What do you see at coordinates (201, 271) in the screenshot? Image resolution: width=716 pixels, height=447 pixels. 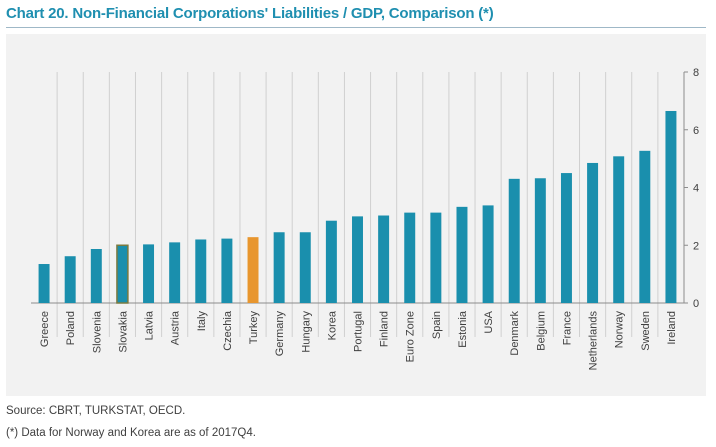 I see `bar-italy` at bounding box center [201, 271].